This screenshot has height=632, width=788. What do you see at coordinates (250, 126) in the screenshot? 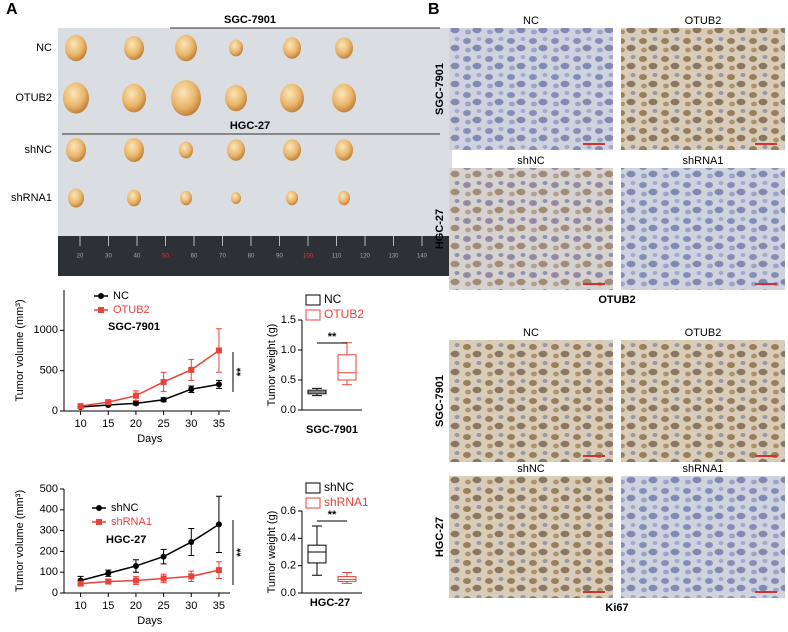
I see `group-label: HGC-27` at bounding box center [250, 126].